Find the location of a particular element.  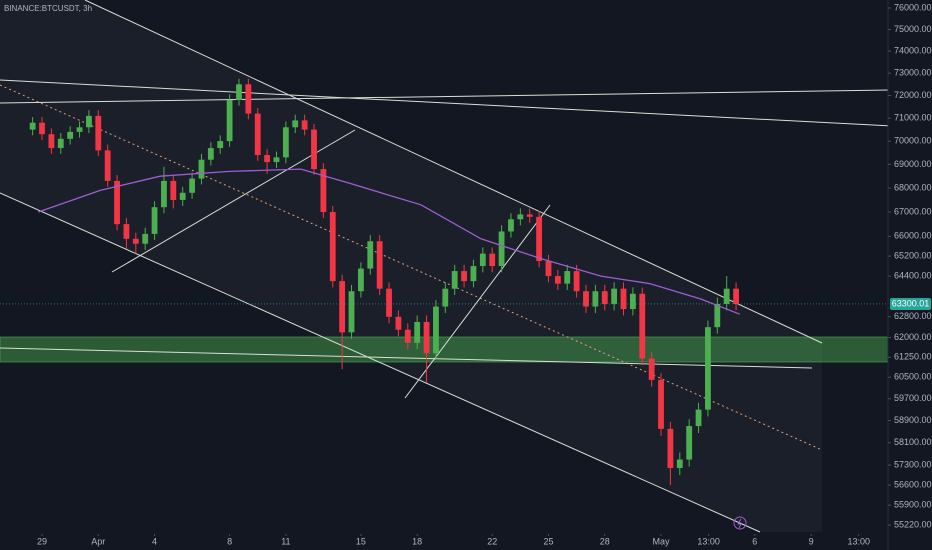

symbol-title: BINANCE:BTCUSDT, 3h is located at coordinates (48, 8).